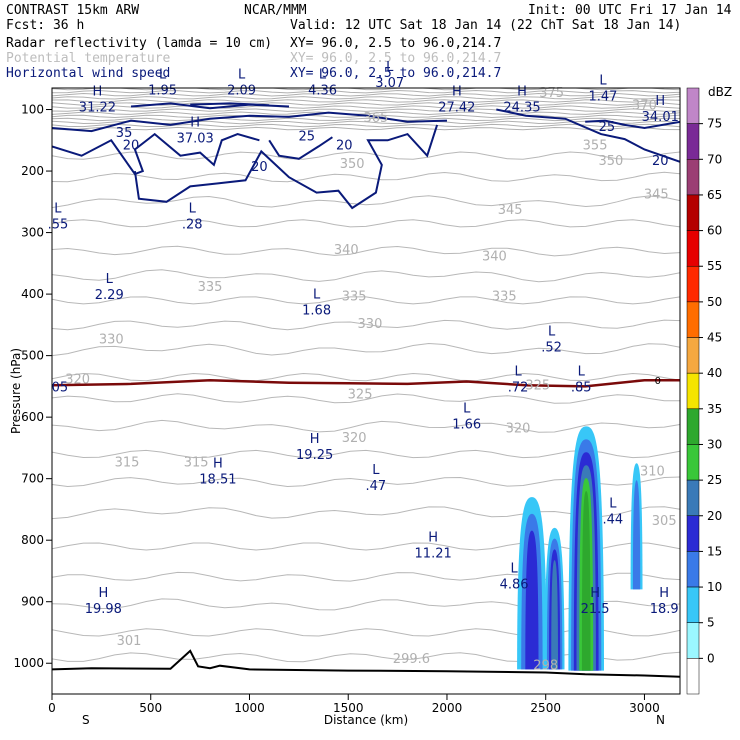  I want to click on colorbar-unit: dBZ, so click(720, 92).